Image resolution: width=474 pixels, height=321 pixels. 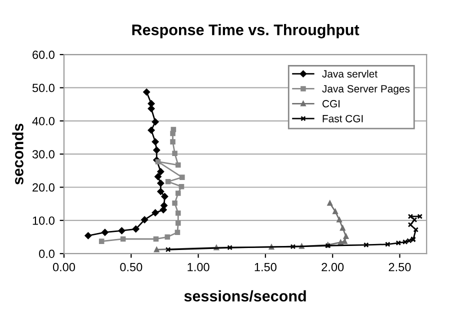 I want to click on y-tick-label: 30.0, so click(x=43, y=154).